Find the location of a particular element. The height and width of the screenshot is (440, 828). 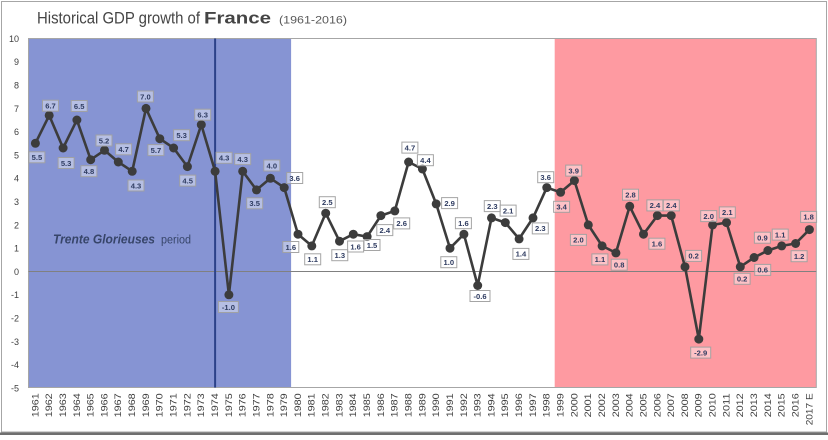

svg-text: France is located at coordinates (237, 19).